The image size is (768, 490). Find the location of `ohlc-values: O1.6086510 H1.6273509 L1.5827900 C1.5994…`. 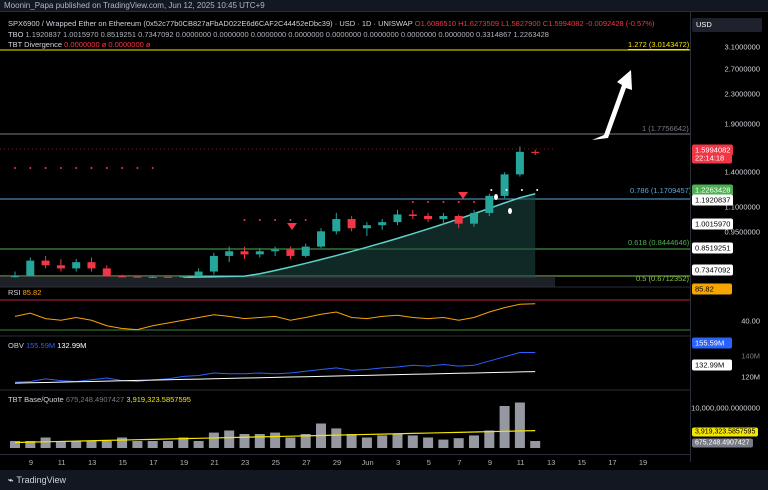

ohlc-values: O1.6086510 H1.6273509 L1.5827900 C1.5994… is located at coordinates (534, 23).